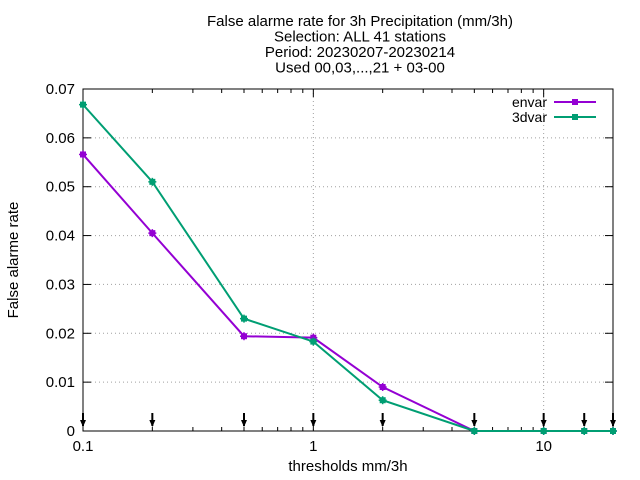 Image resolution: width=640 pixels, height=480 pixels. I want to click on legend-marker-envar, so click(575, 102).